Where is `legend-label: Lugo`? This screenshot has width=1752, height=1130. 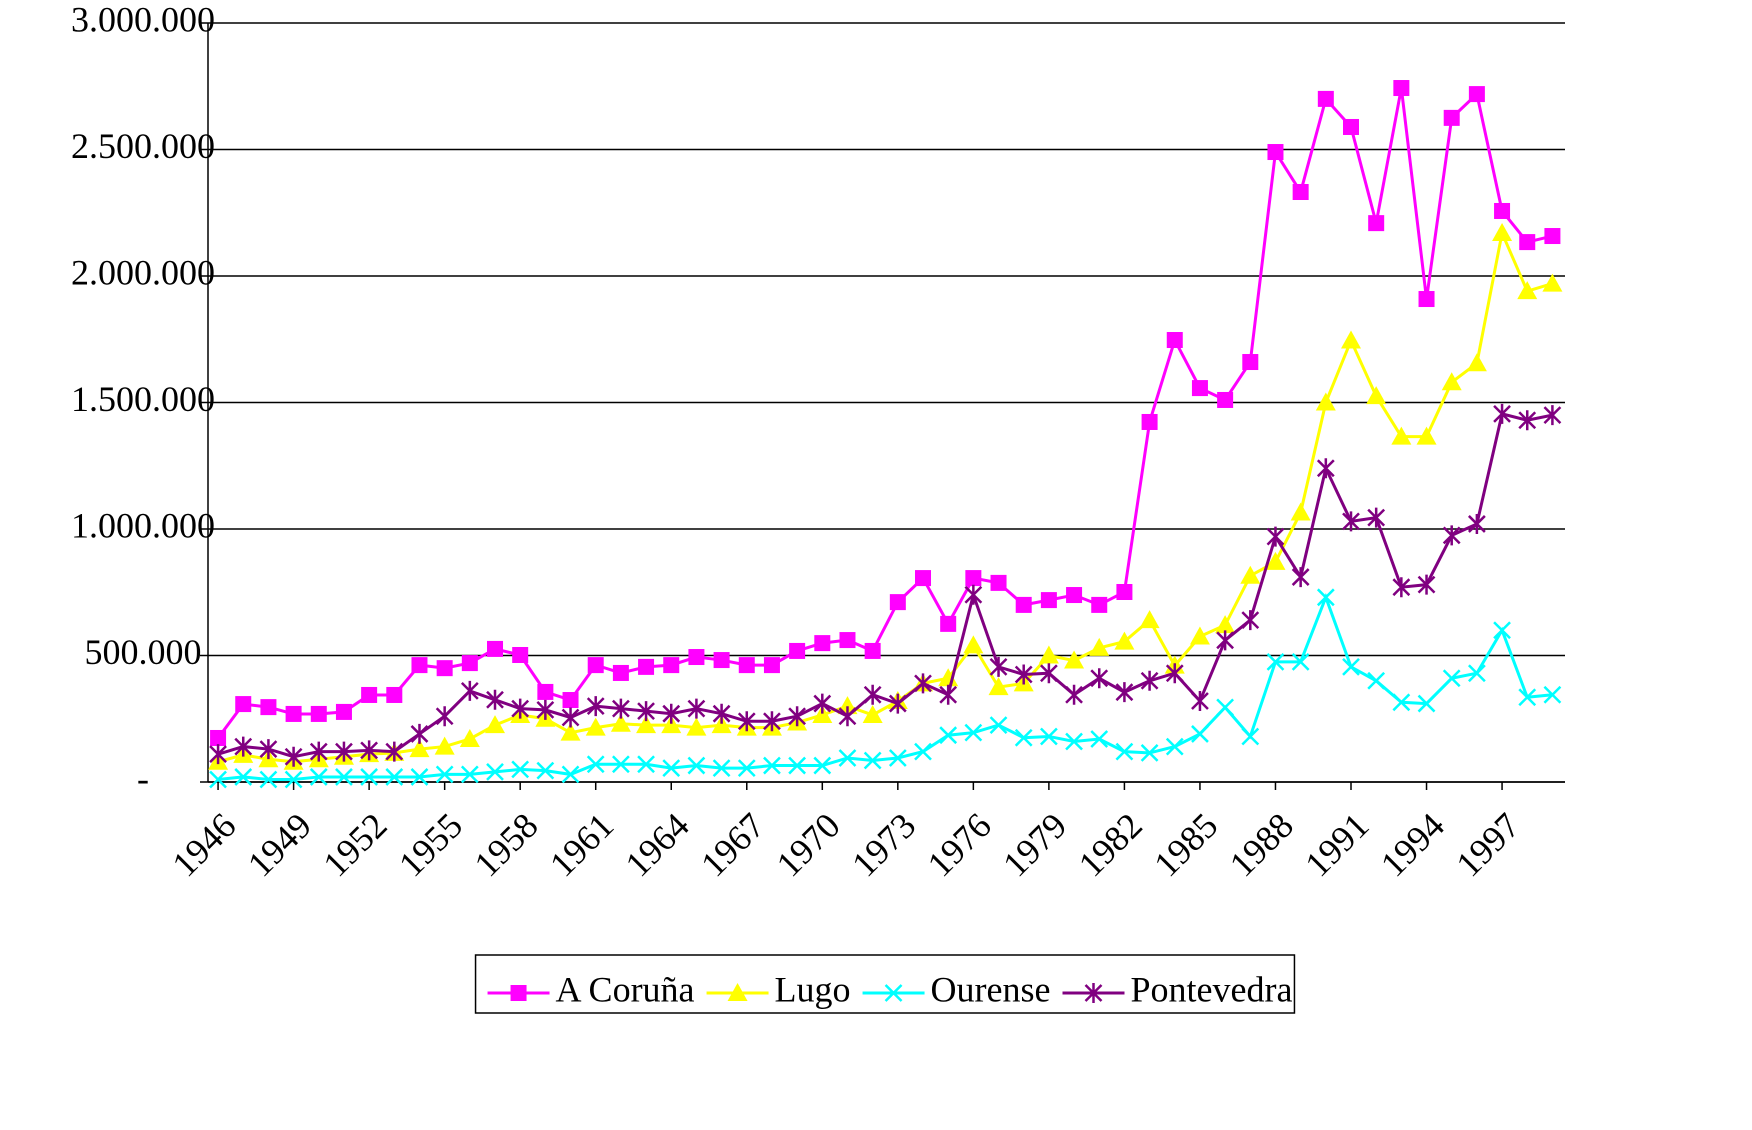
legend-label: Lugo is located at coordinates (813, 989).